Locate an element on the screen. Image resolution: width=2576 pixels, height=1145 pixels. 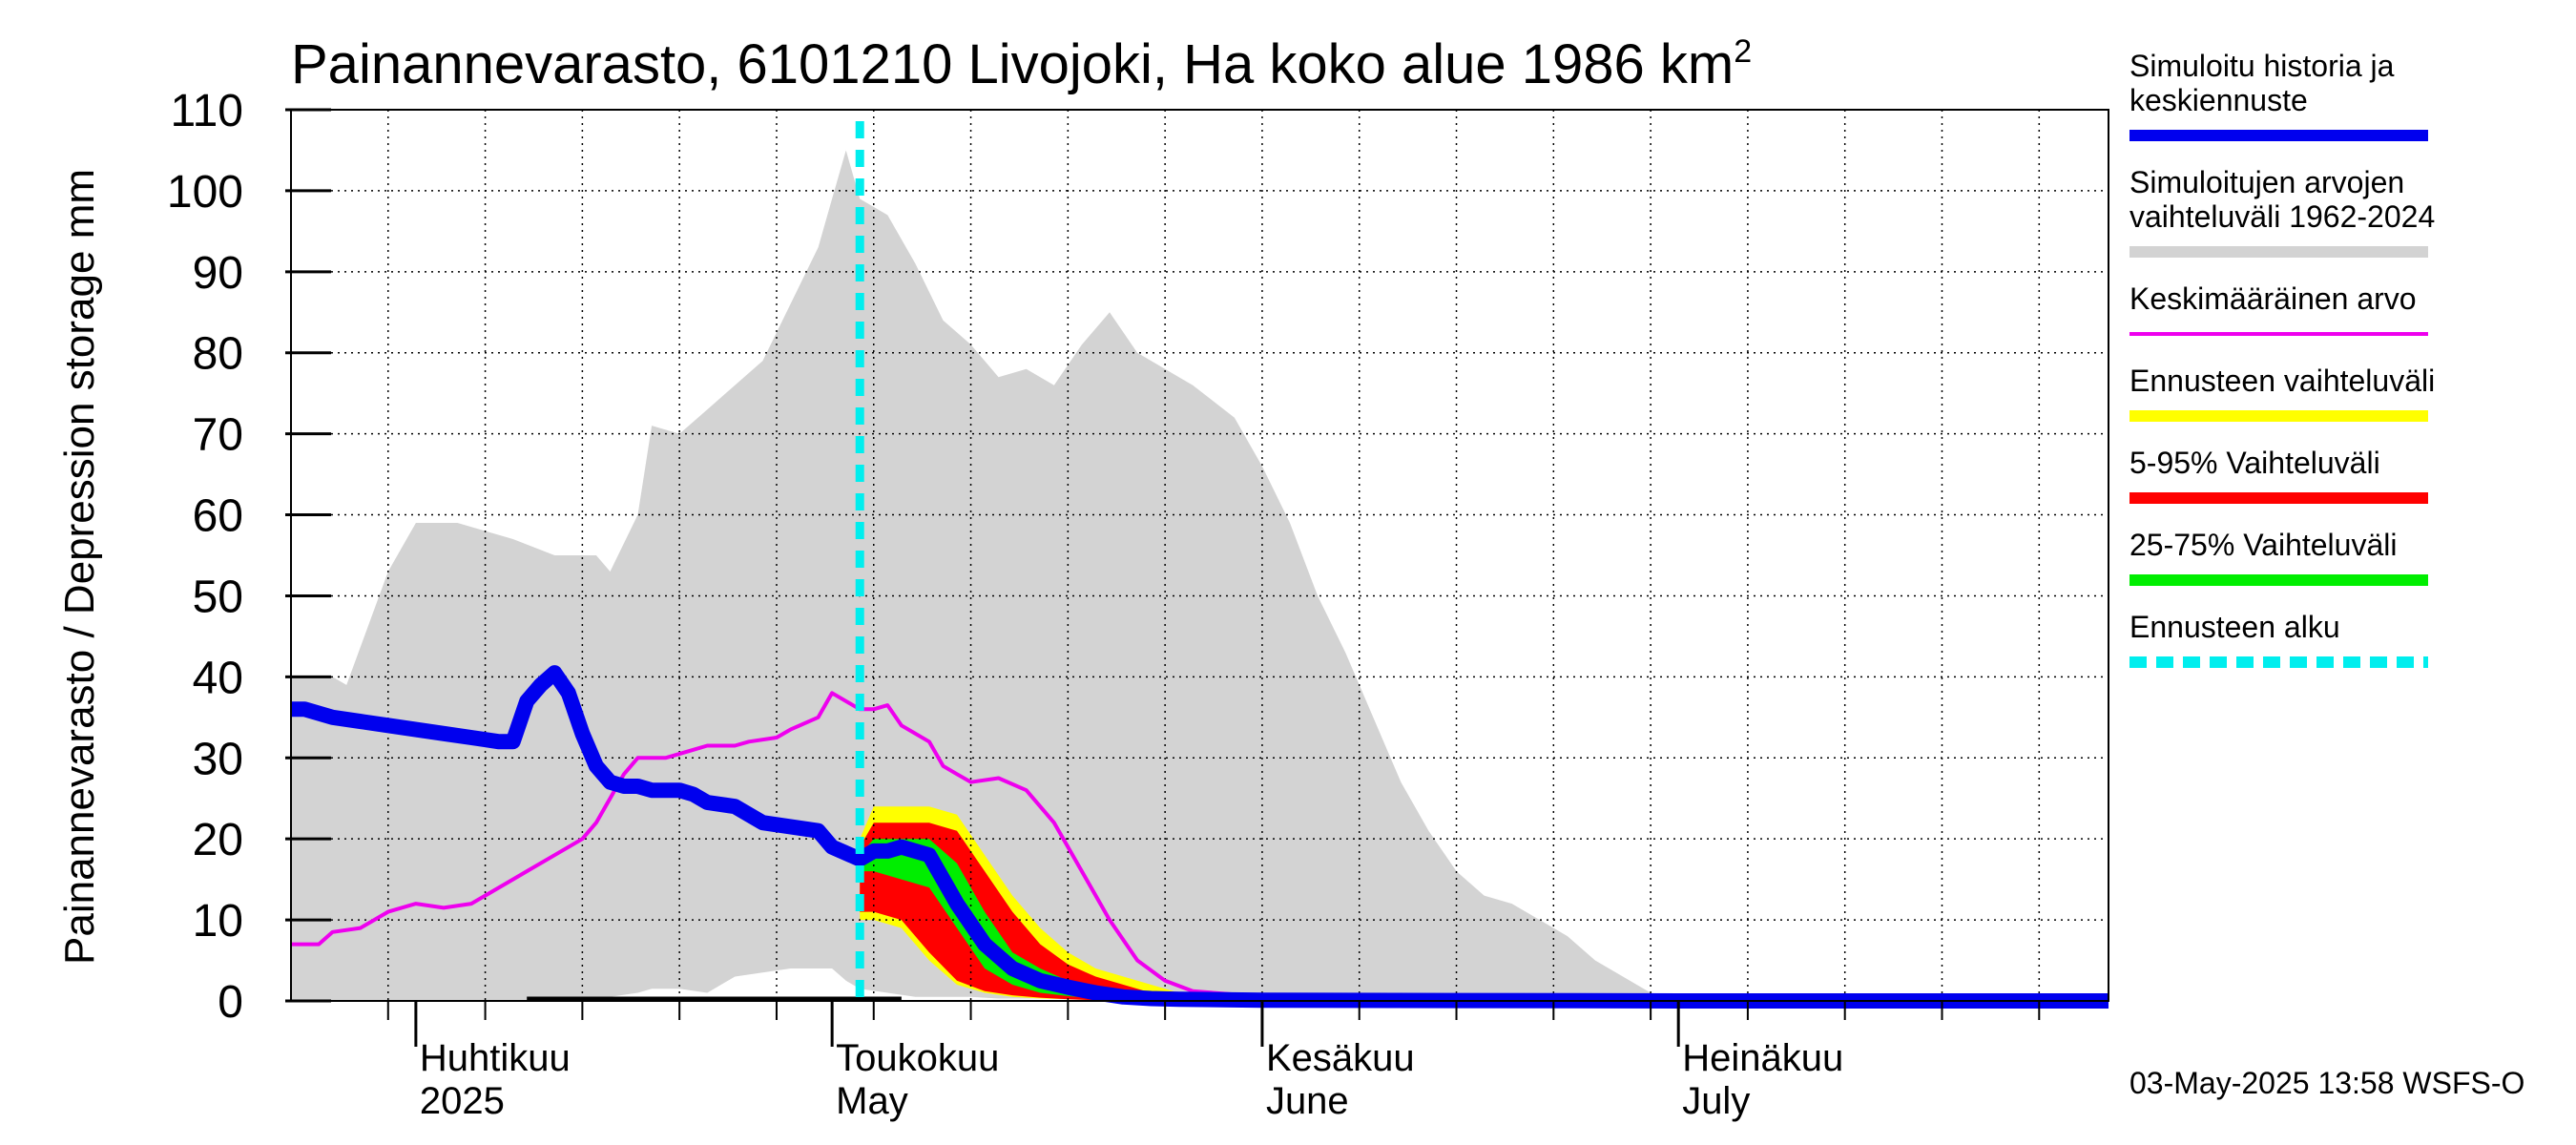
y-tick-label-50: 50 is located at coordinates (218, 597).